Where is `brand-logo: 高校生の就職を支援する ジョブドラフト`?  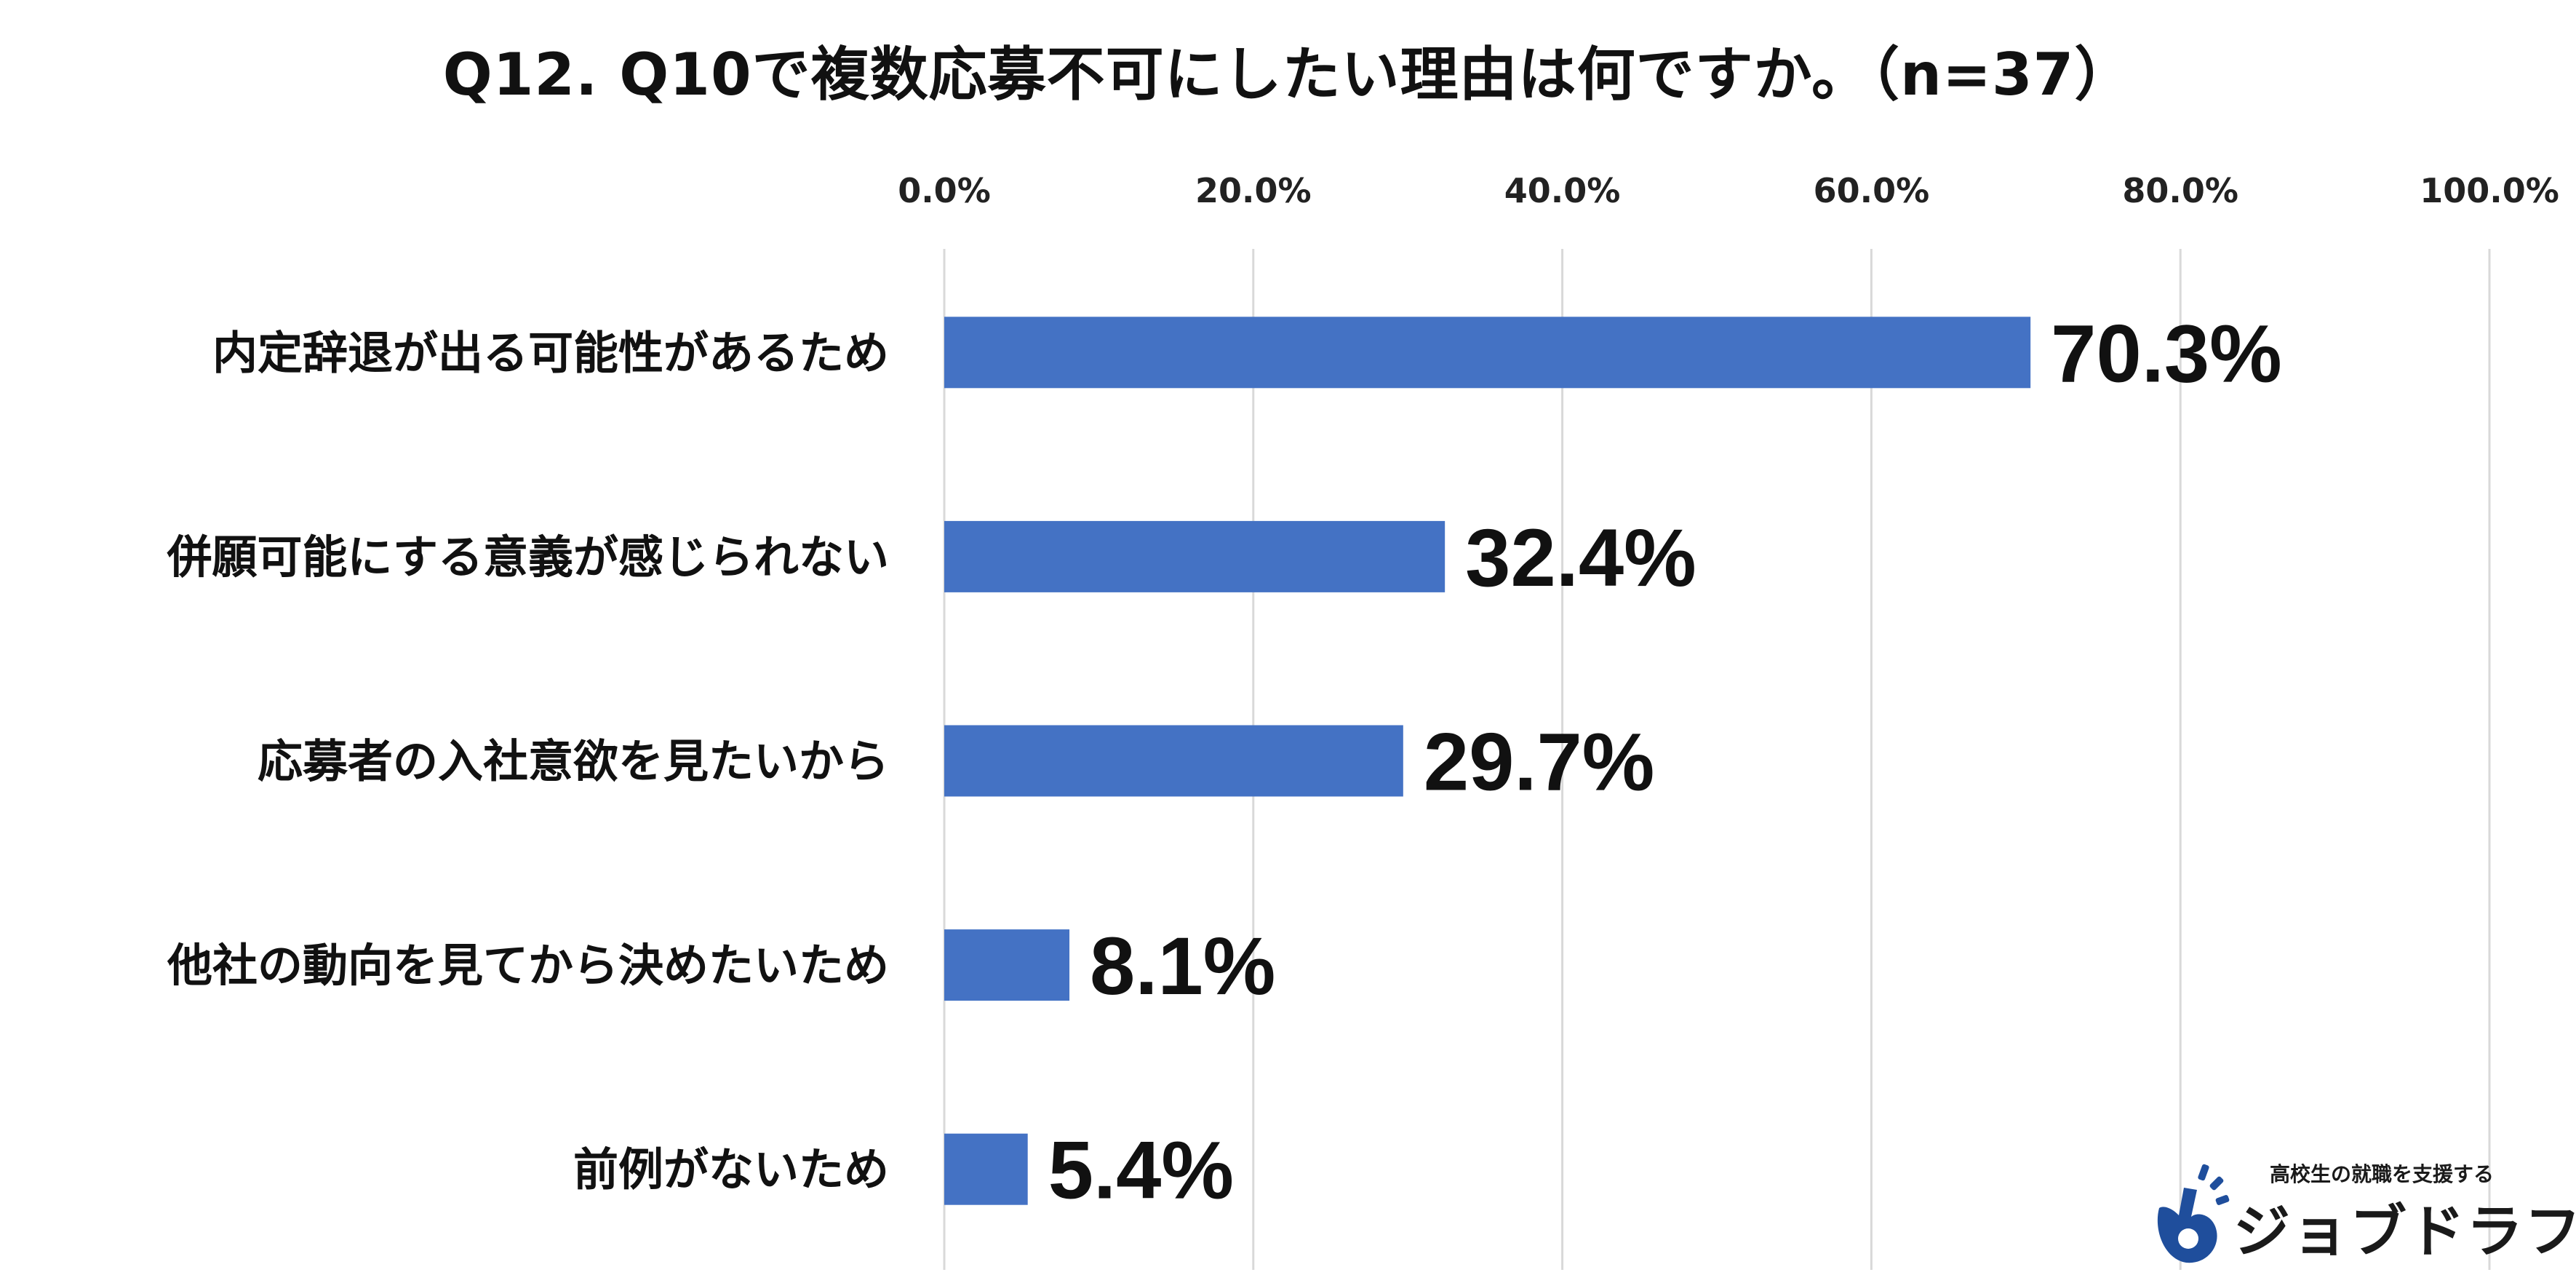
brand-logo: 高校生の就職を支援する ジョブドラフト is located at coordinates (2361, 1211).